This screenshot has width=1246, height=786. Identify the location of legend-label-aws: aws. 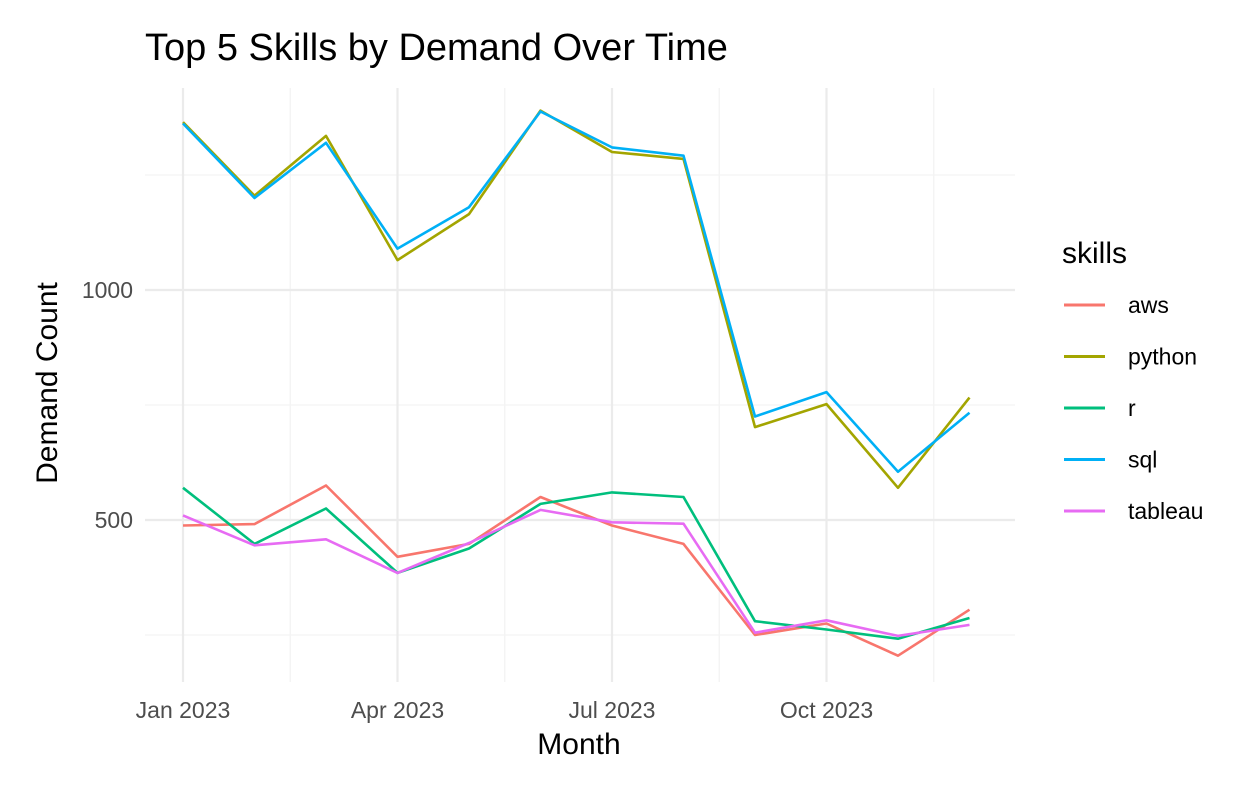
(1148, 305).